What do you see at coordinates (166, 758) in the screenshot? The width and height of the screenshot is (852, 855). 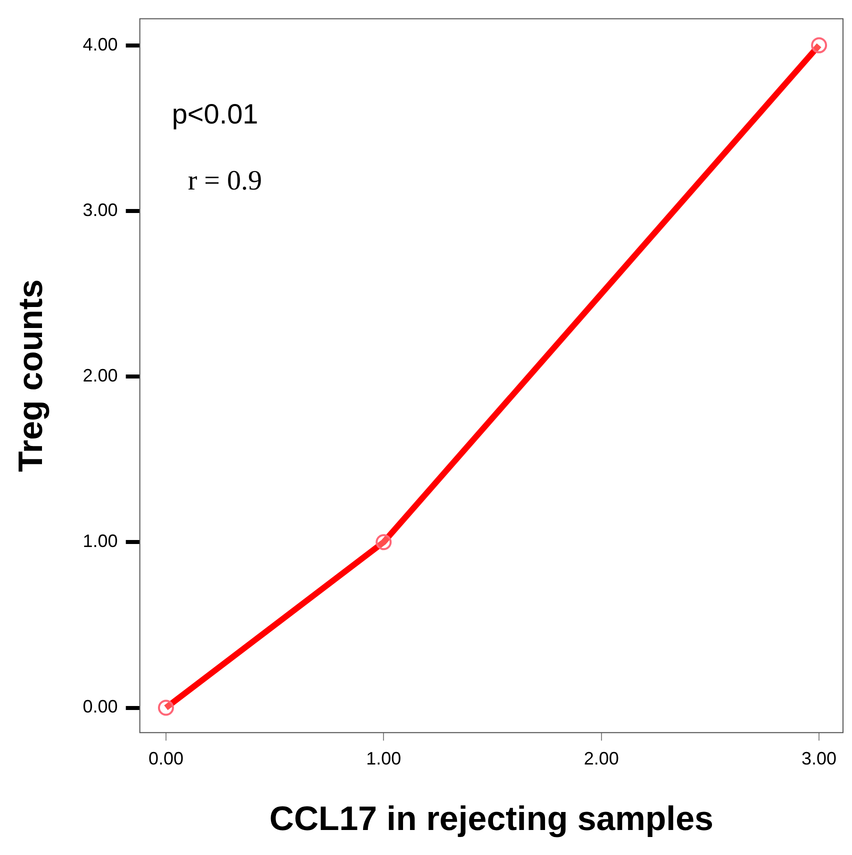 I see `x-tick-label: 0.00` at bounding box center [166, 758].